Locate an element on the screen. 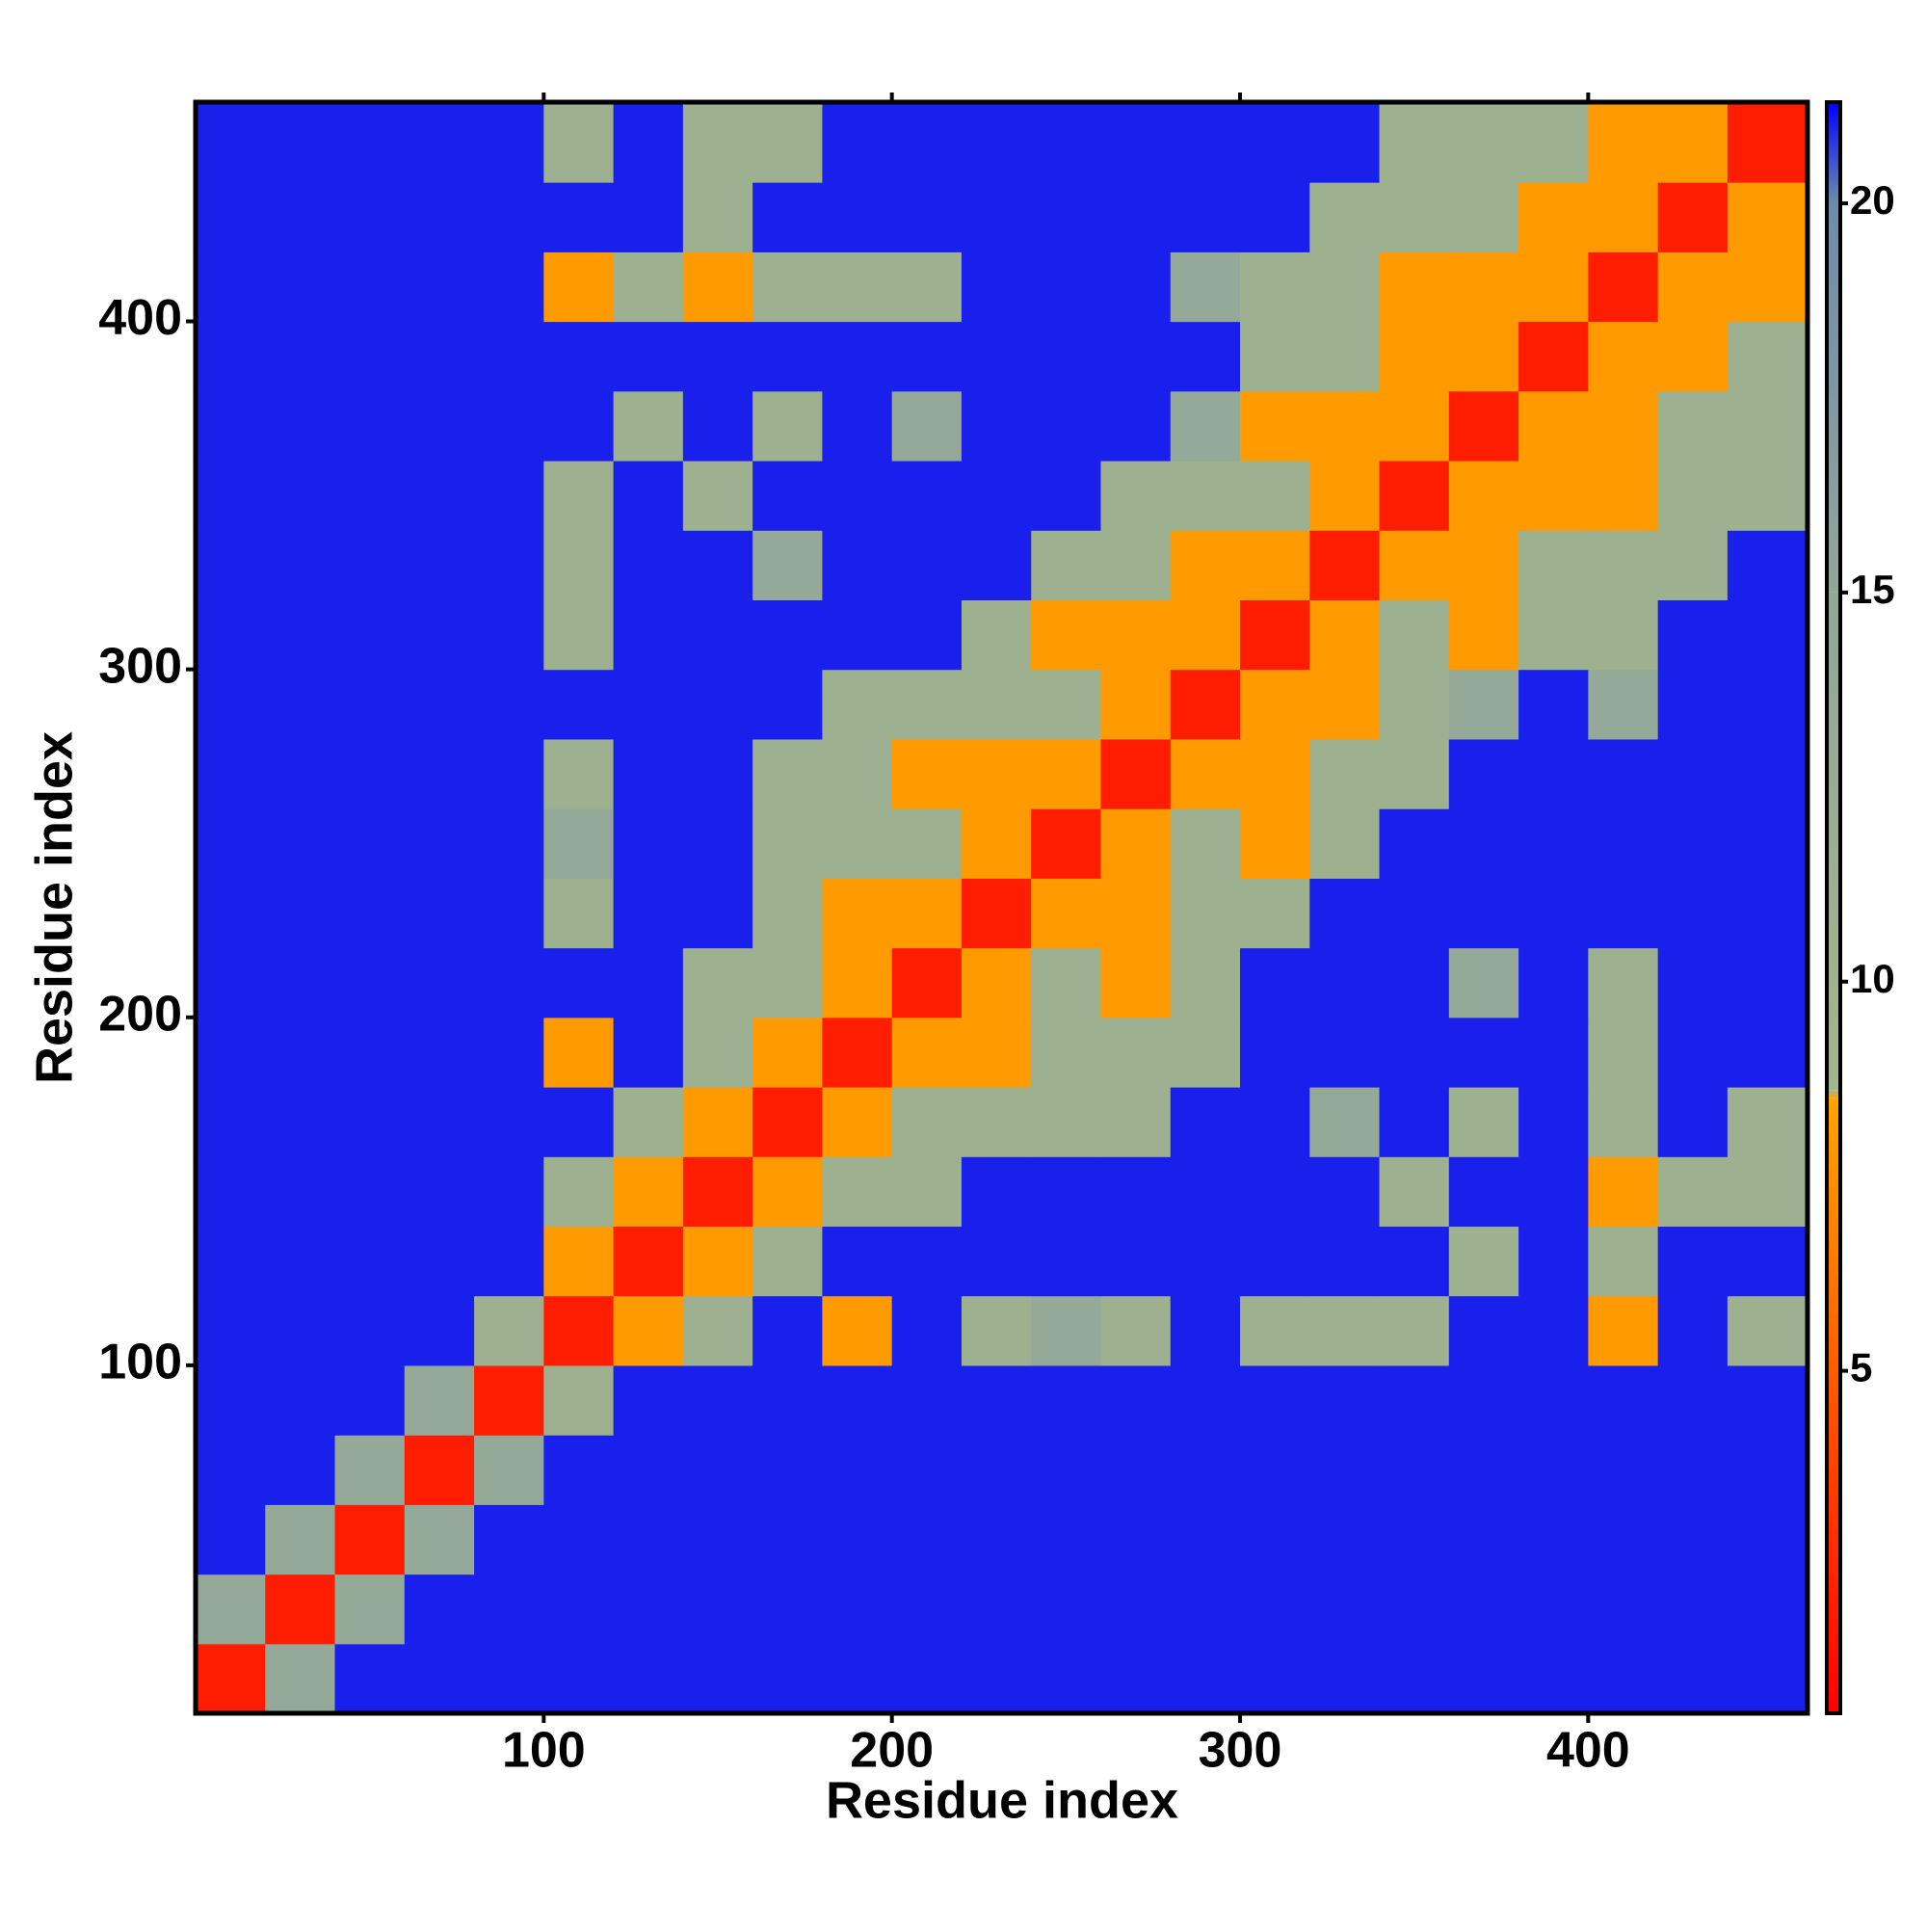  y-tick-label: 100 is located at coordinates (140, 1362).